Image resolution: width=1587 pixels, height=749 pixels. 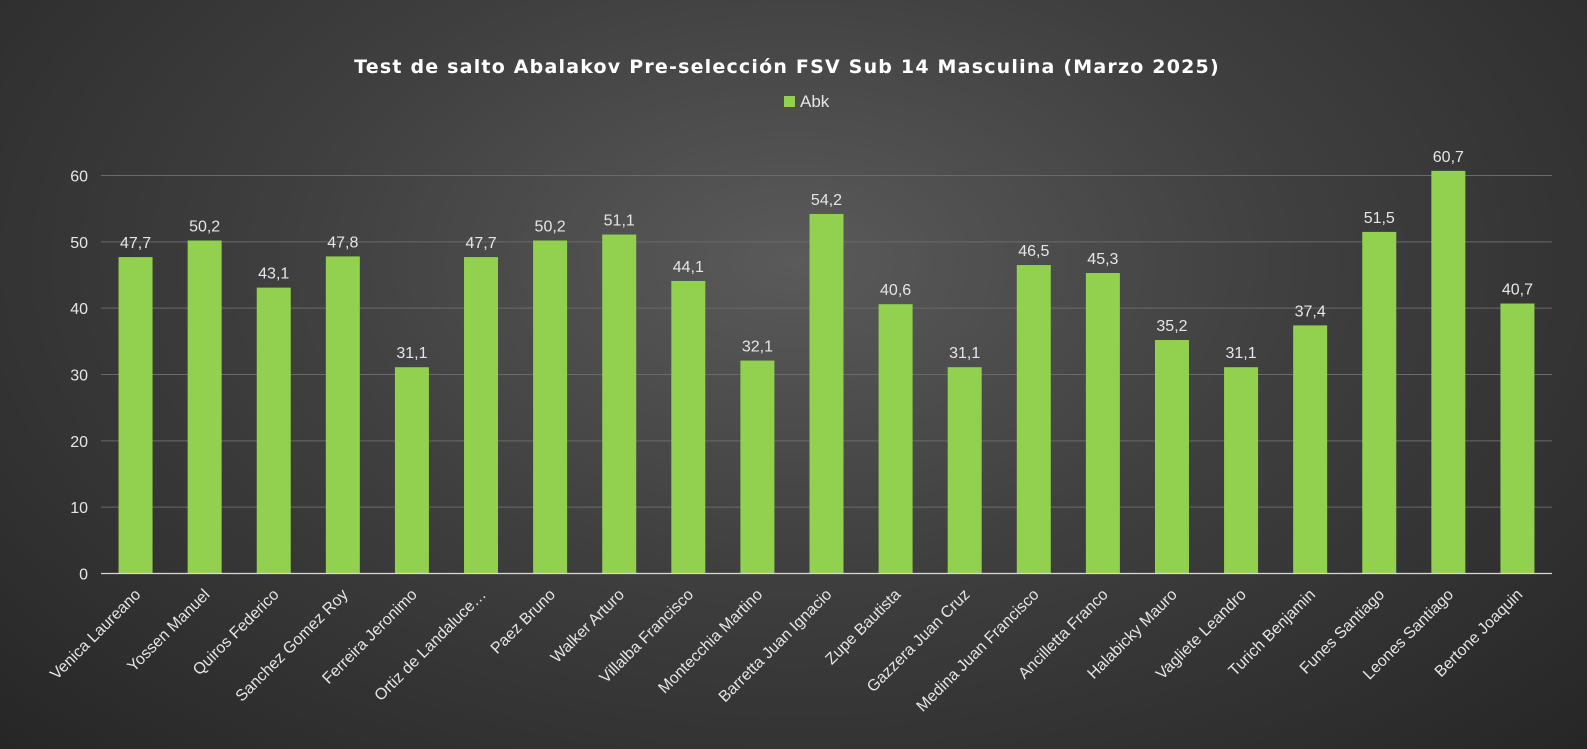 I want to click on data-label: 54,2, so click(x=826, y=200).